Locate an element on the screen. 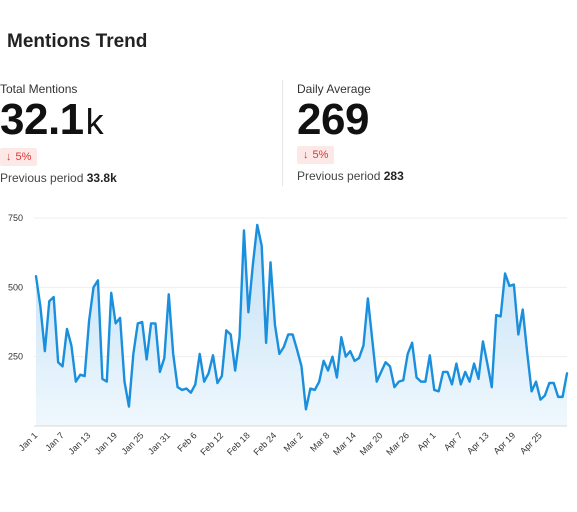 This screenshot has width=577, height=512. x-tick-label: Mar 26 is located at coordinates (397, 443).